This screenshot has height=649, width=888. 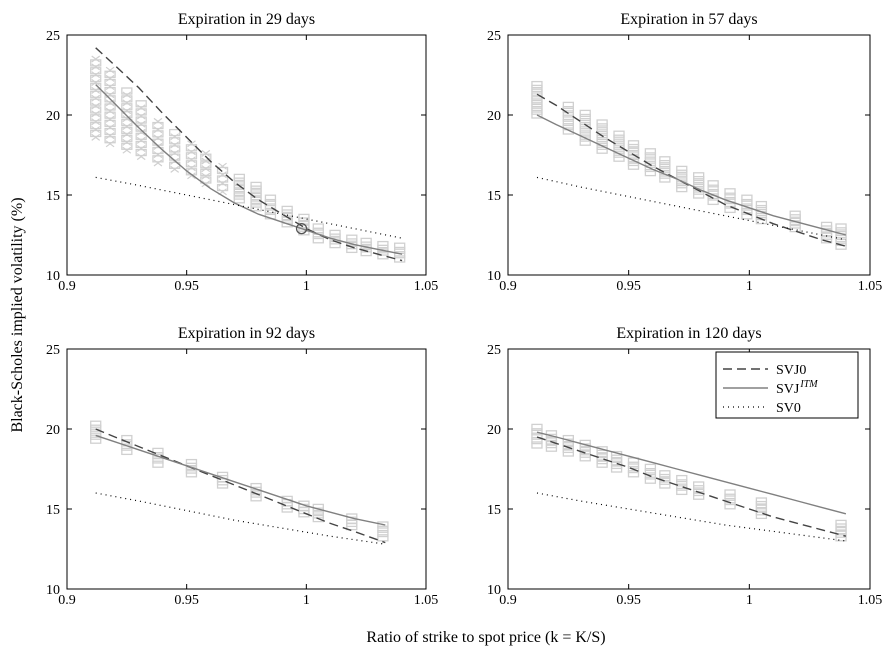 I want to click on series-line-svj-itm, so click(x=240, y=480).